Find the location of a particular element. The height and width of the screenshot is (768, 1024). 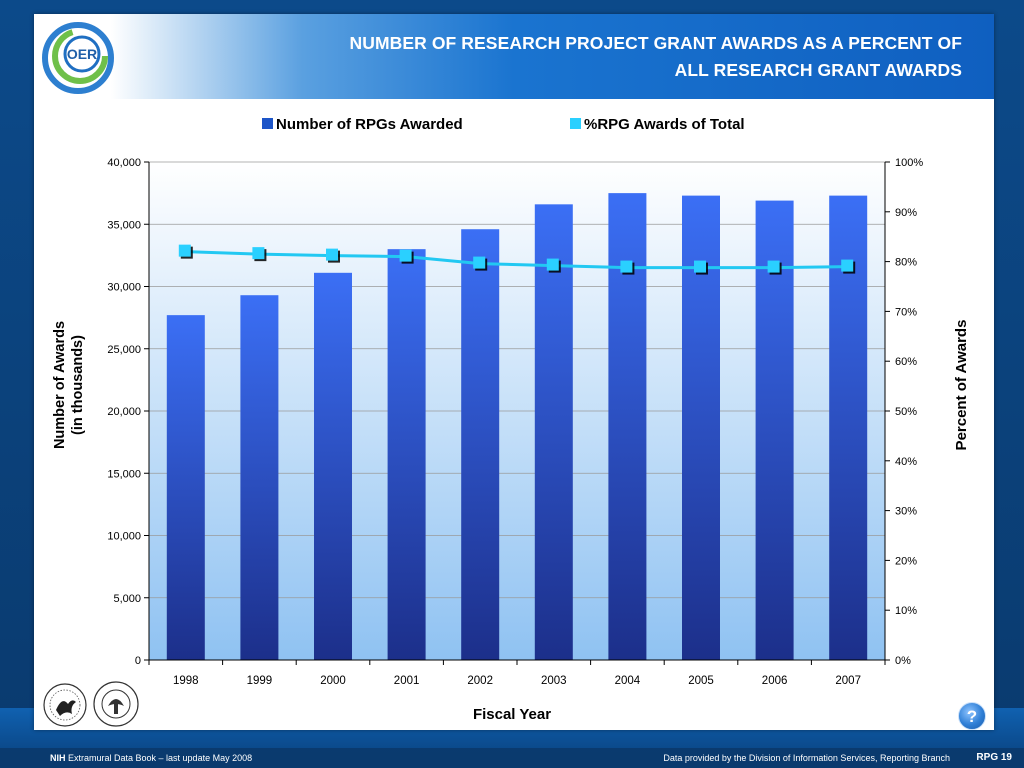

x-tick-label: 1998 is located at coordinates (186, 681).